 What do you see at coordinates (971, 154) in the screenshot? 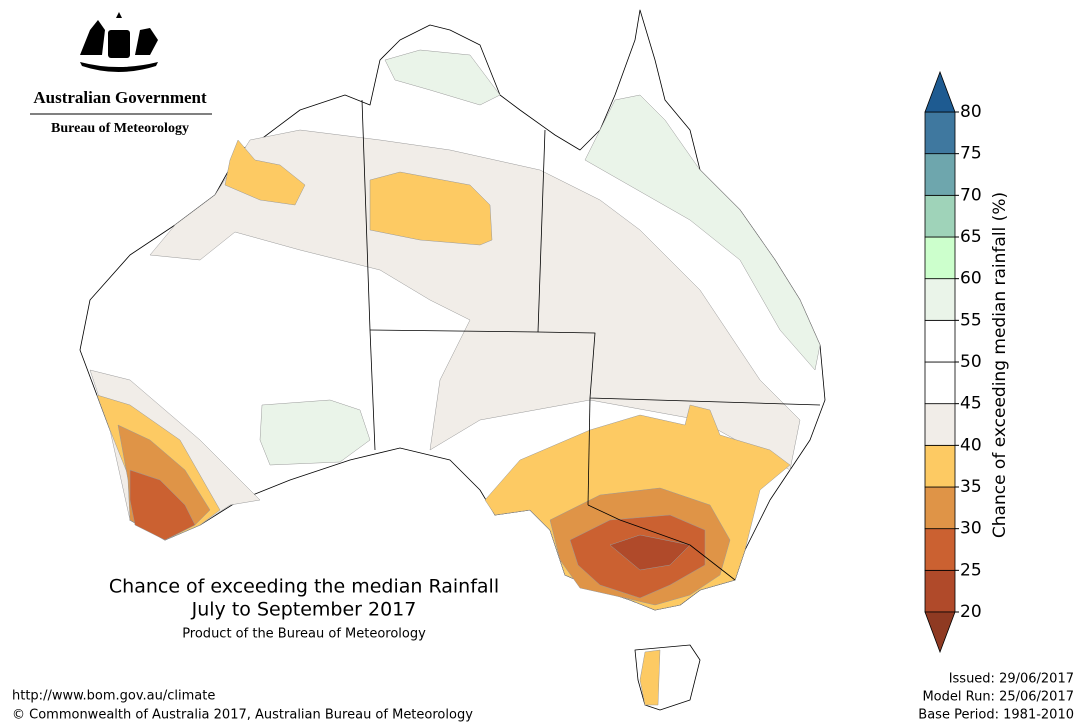
I see `colorbar-tick-label: 75` at bounding box center [971, 154].